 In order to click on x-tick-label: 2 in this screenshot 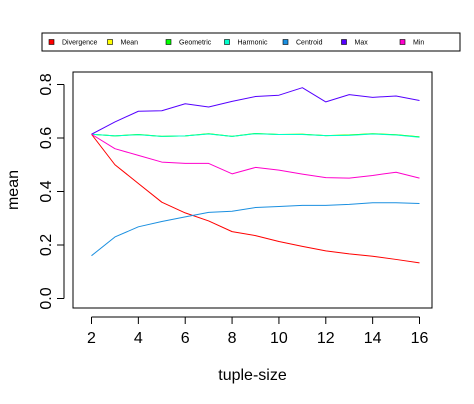, I will do `click(91, 338)`.